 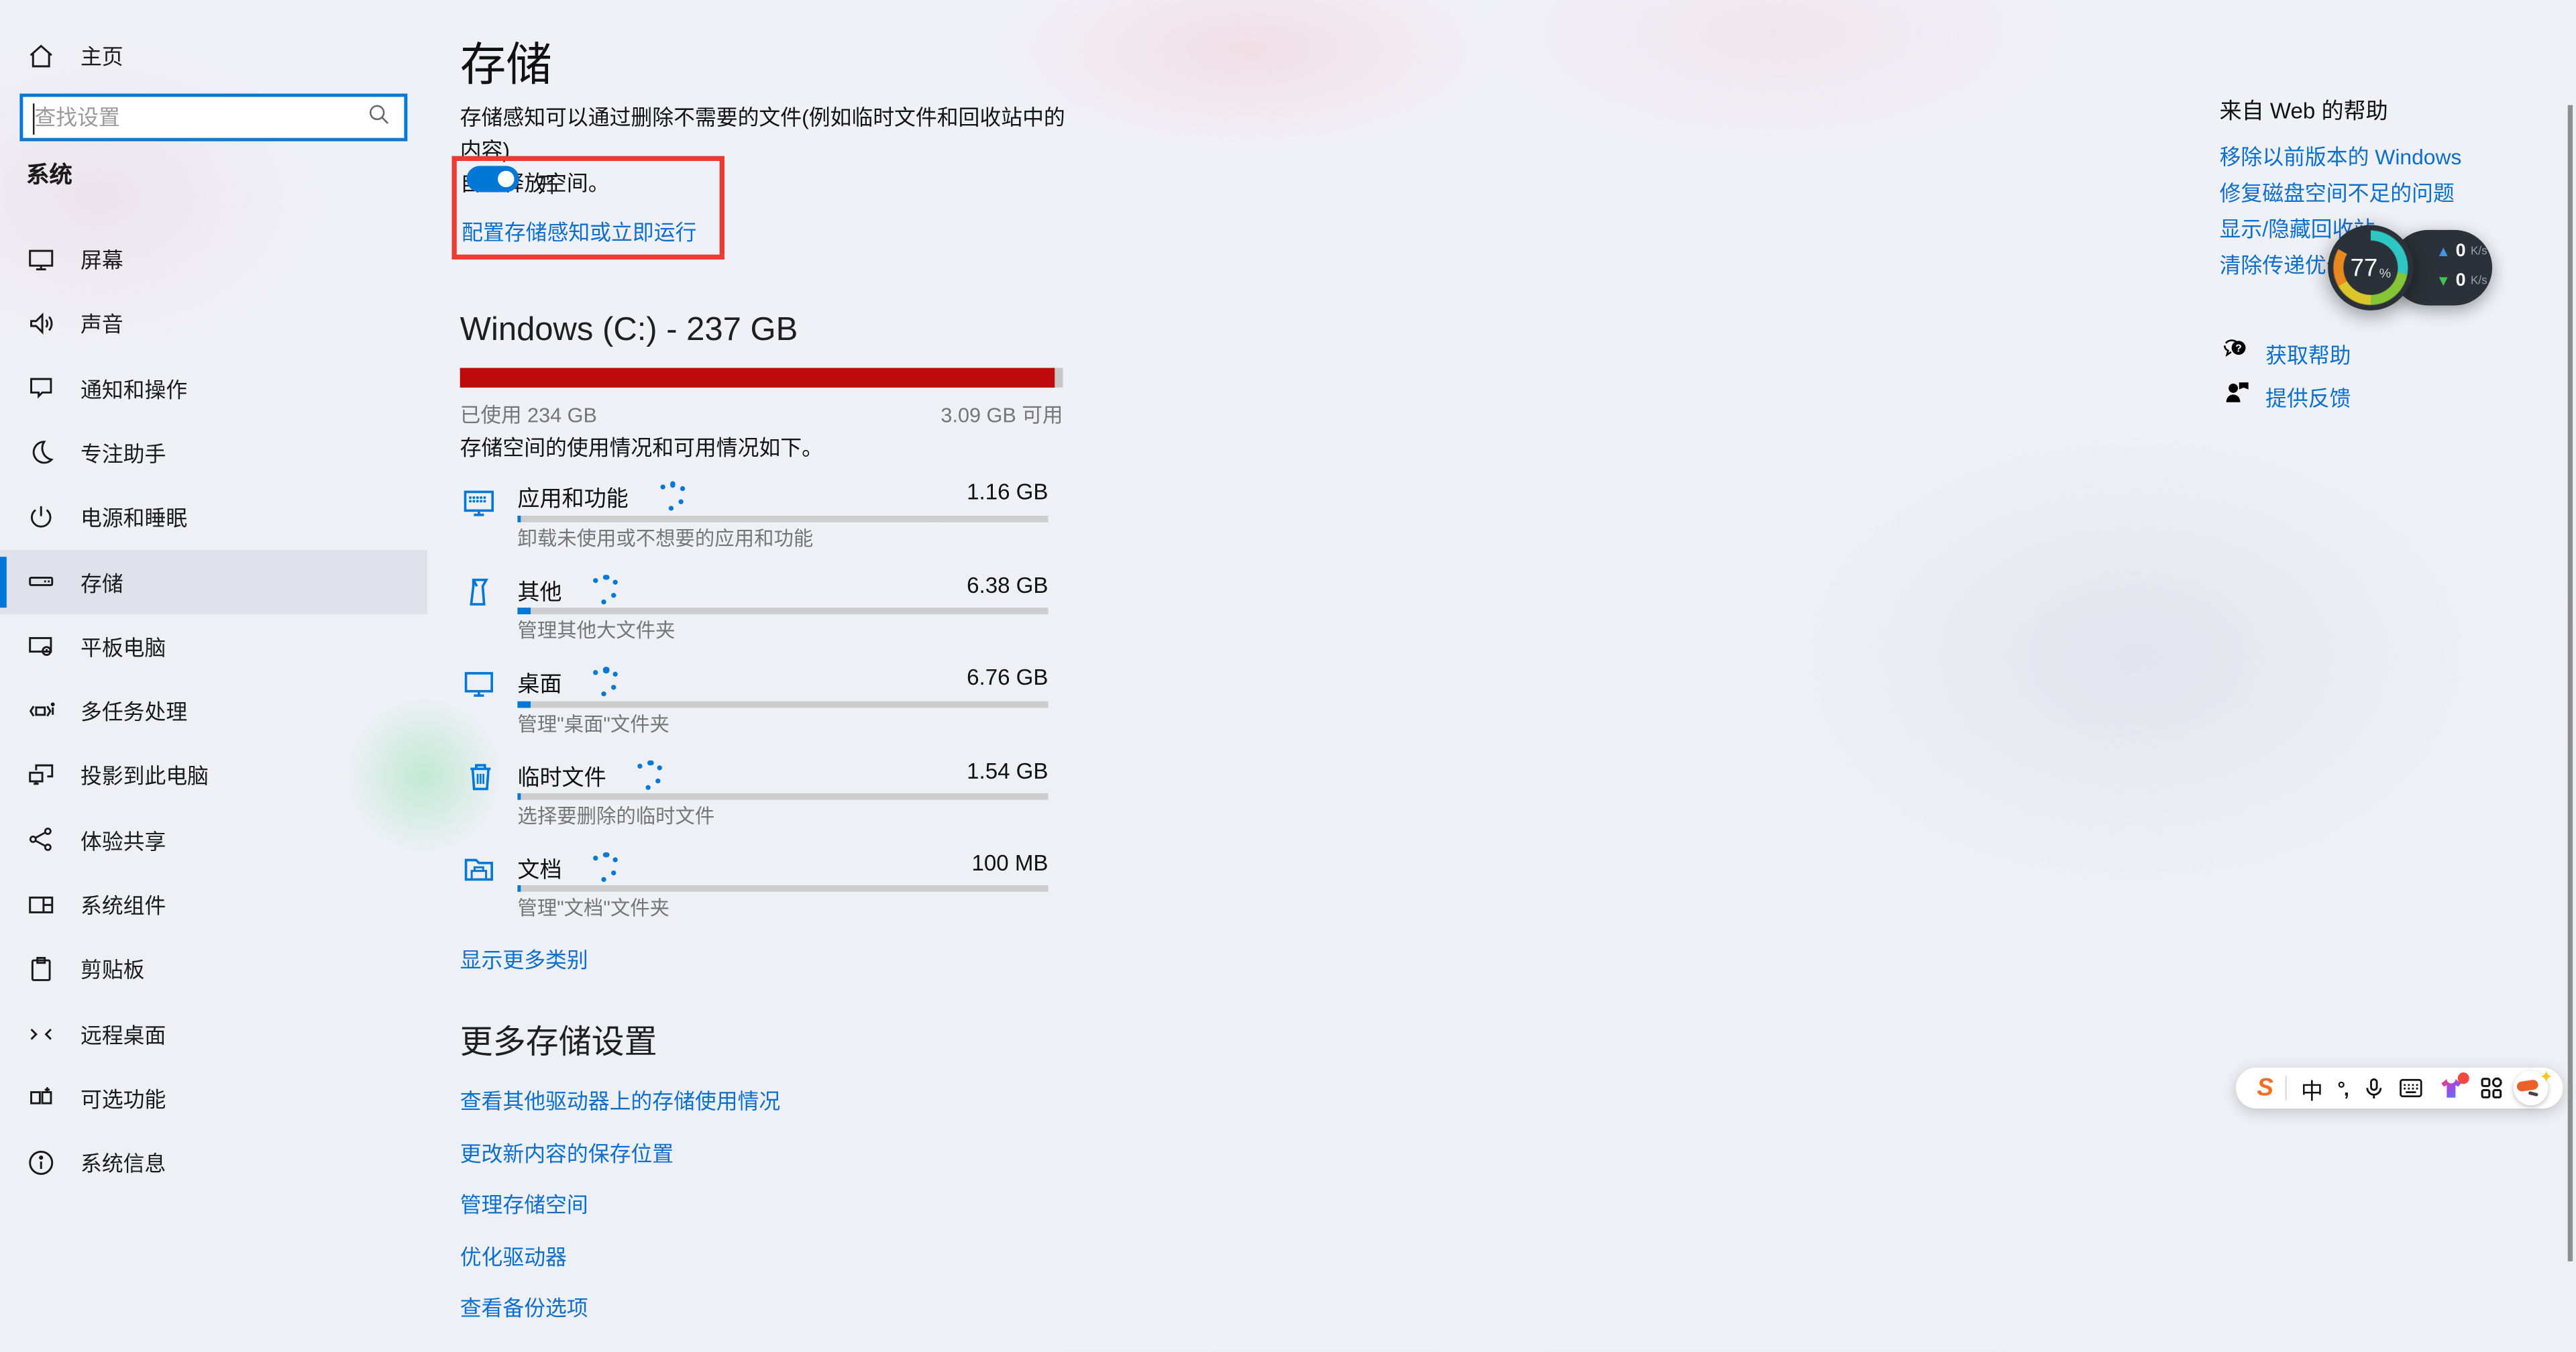 I want to click on mascot-icon: ✦, so click(x=2532, y=1087).